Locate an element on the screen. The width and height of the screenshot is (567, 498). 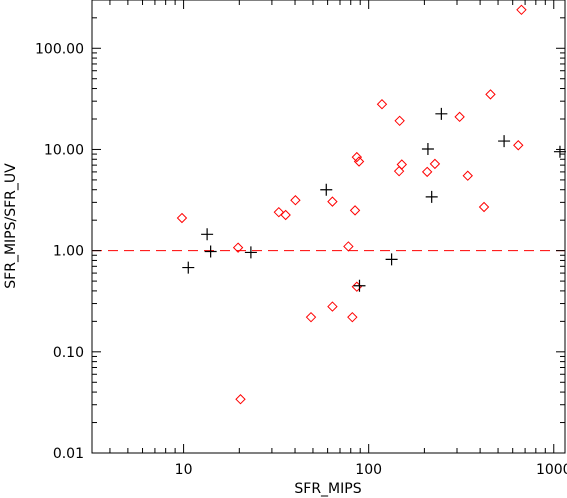
y-tick-label: 100.00 is located at coordinates (59, 49).